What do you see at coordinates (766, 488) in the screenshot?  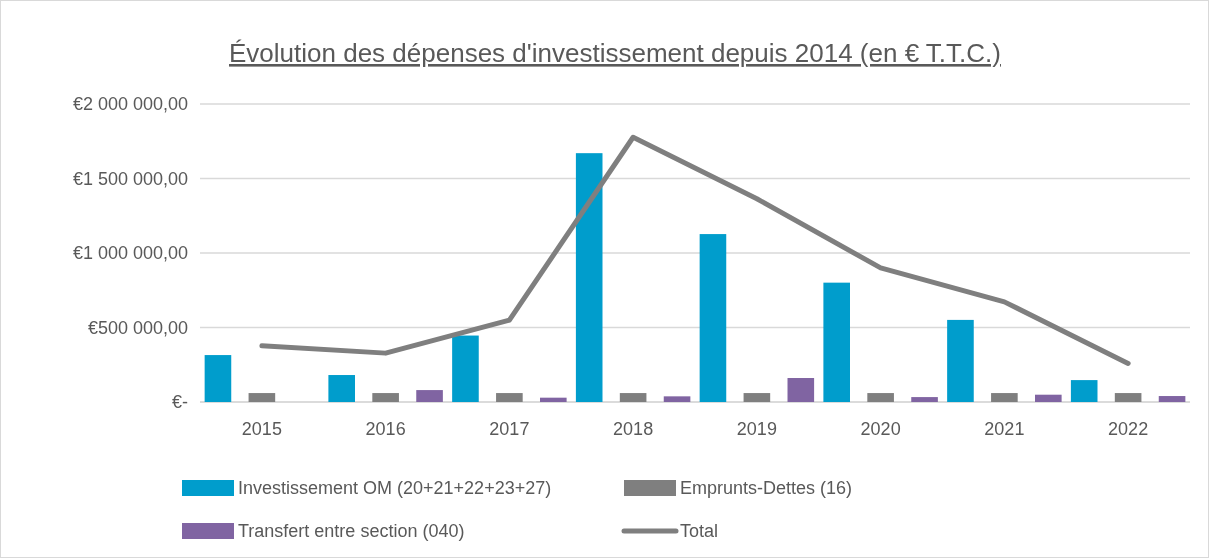 I see `legend-label: Emprunts-Dettes (16)` at bounding box center [766, 488].